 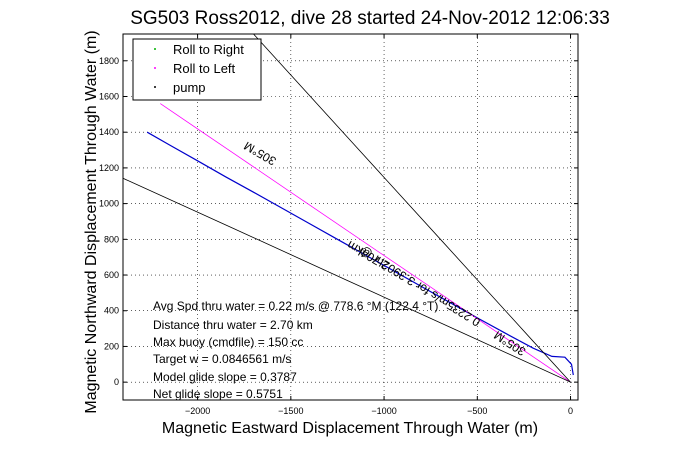 What do you see at coordinates (290, 411) in the screenshot?
I see `x-tick-label: −1500` at bounding box center [290, 411].